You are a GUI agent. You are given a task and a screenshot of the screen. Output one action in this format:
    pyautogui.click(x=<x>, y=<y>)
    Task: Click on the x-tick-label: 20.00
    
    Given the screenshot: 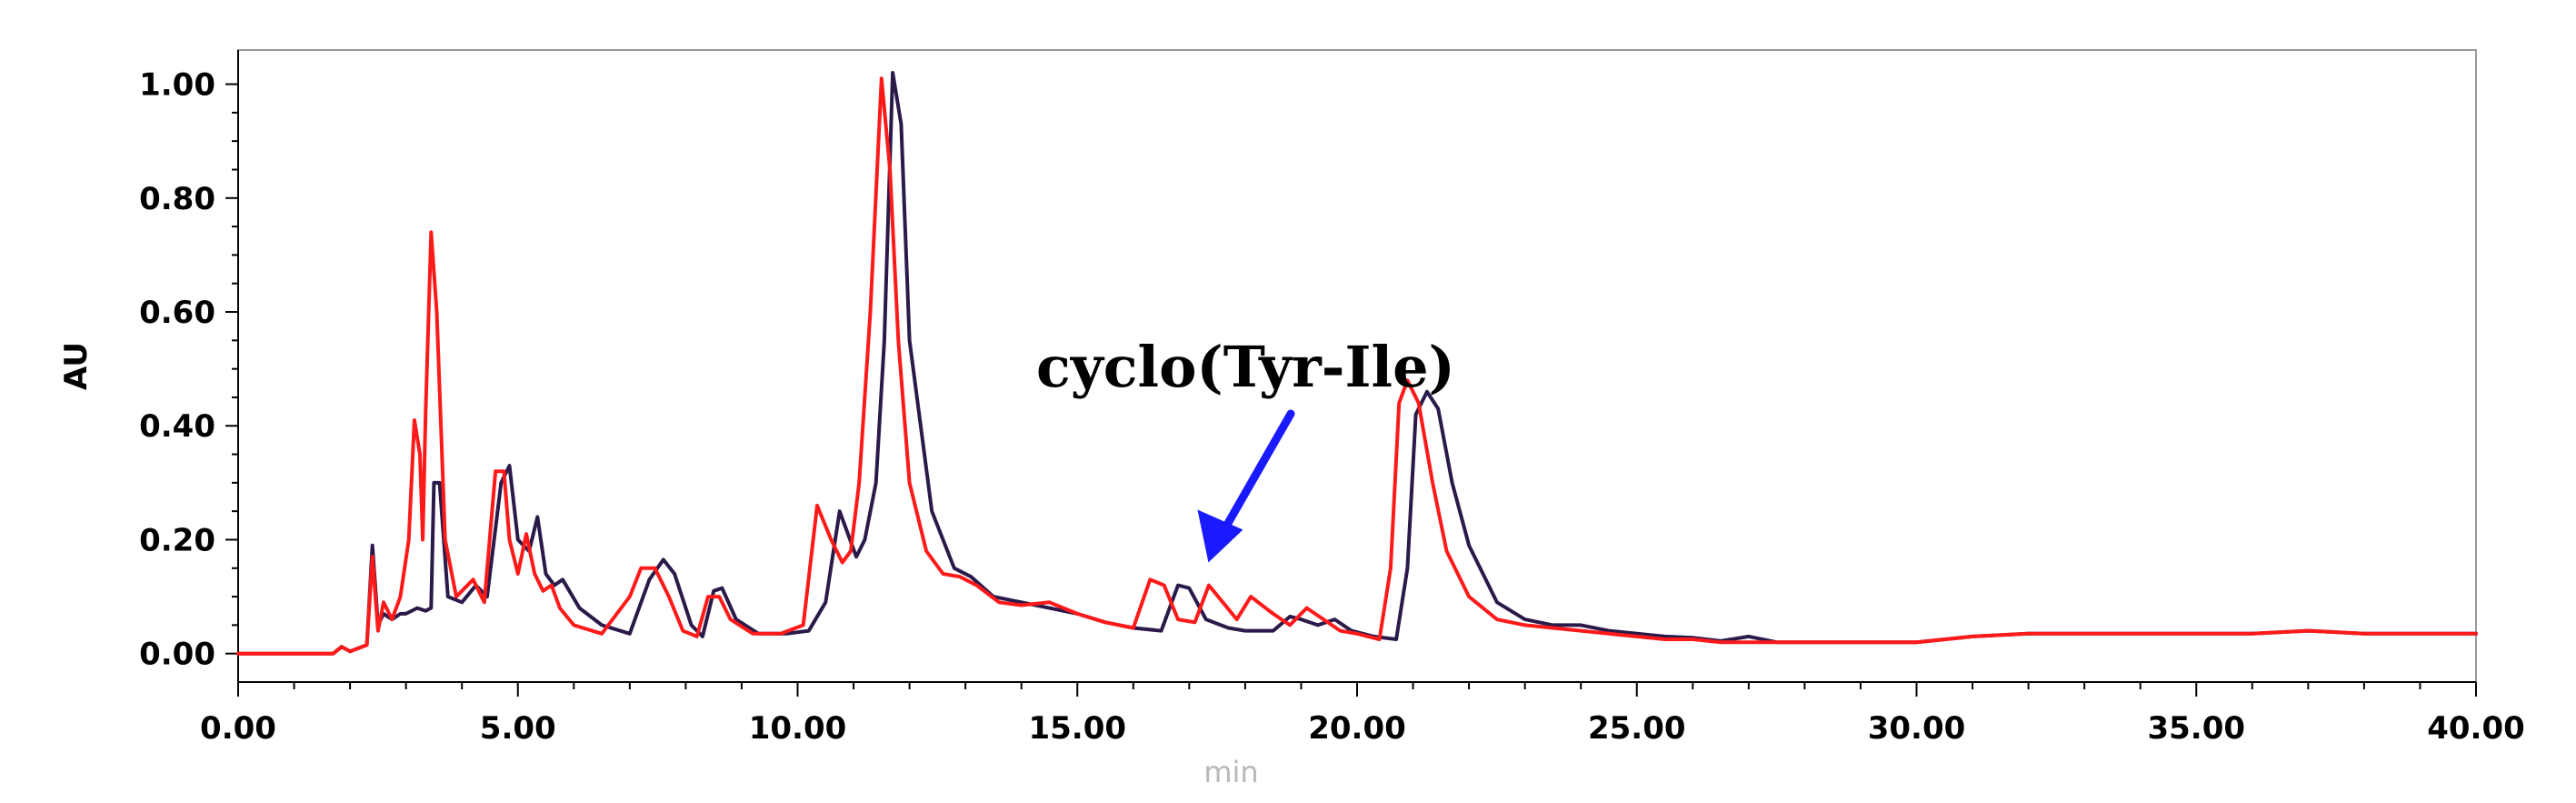 What is the action you would take?
    pyautogui.click(x=1357, y=728)
    